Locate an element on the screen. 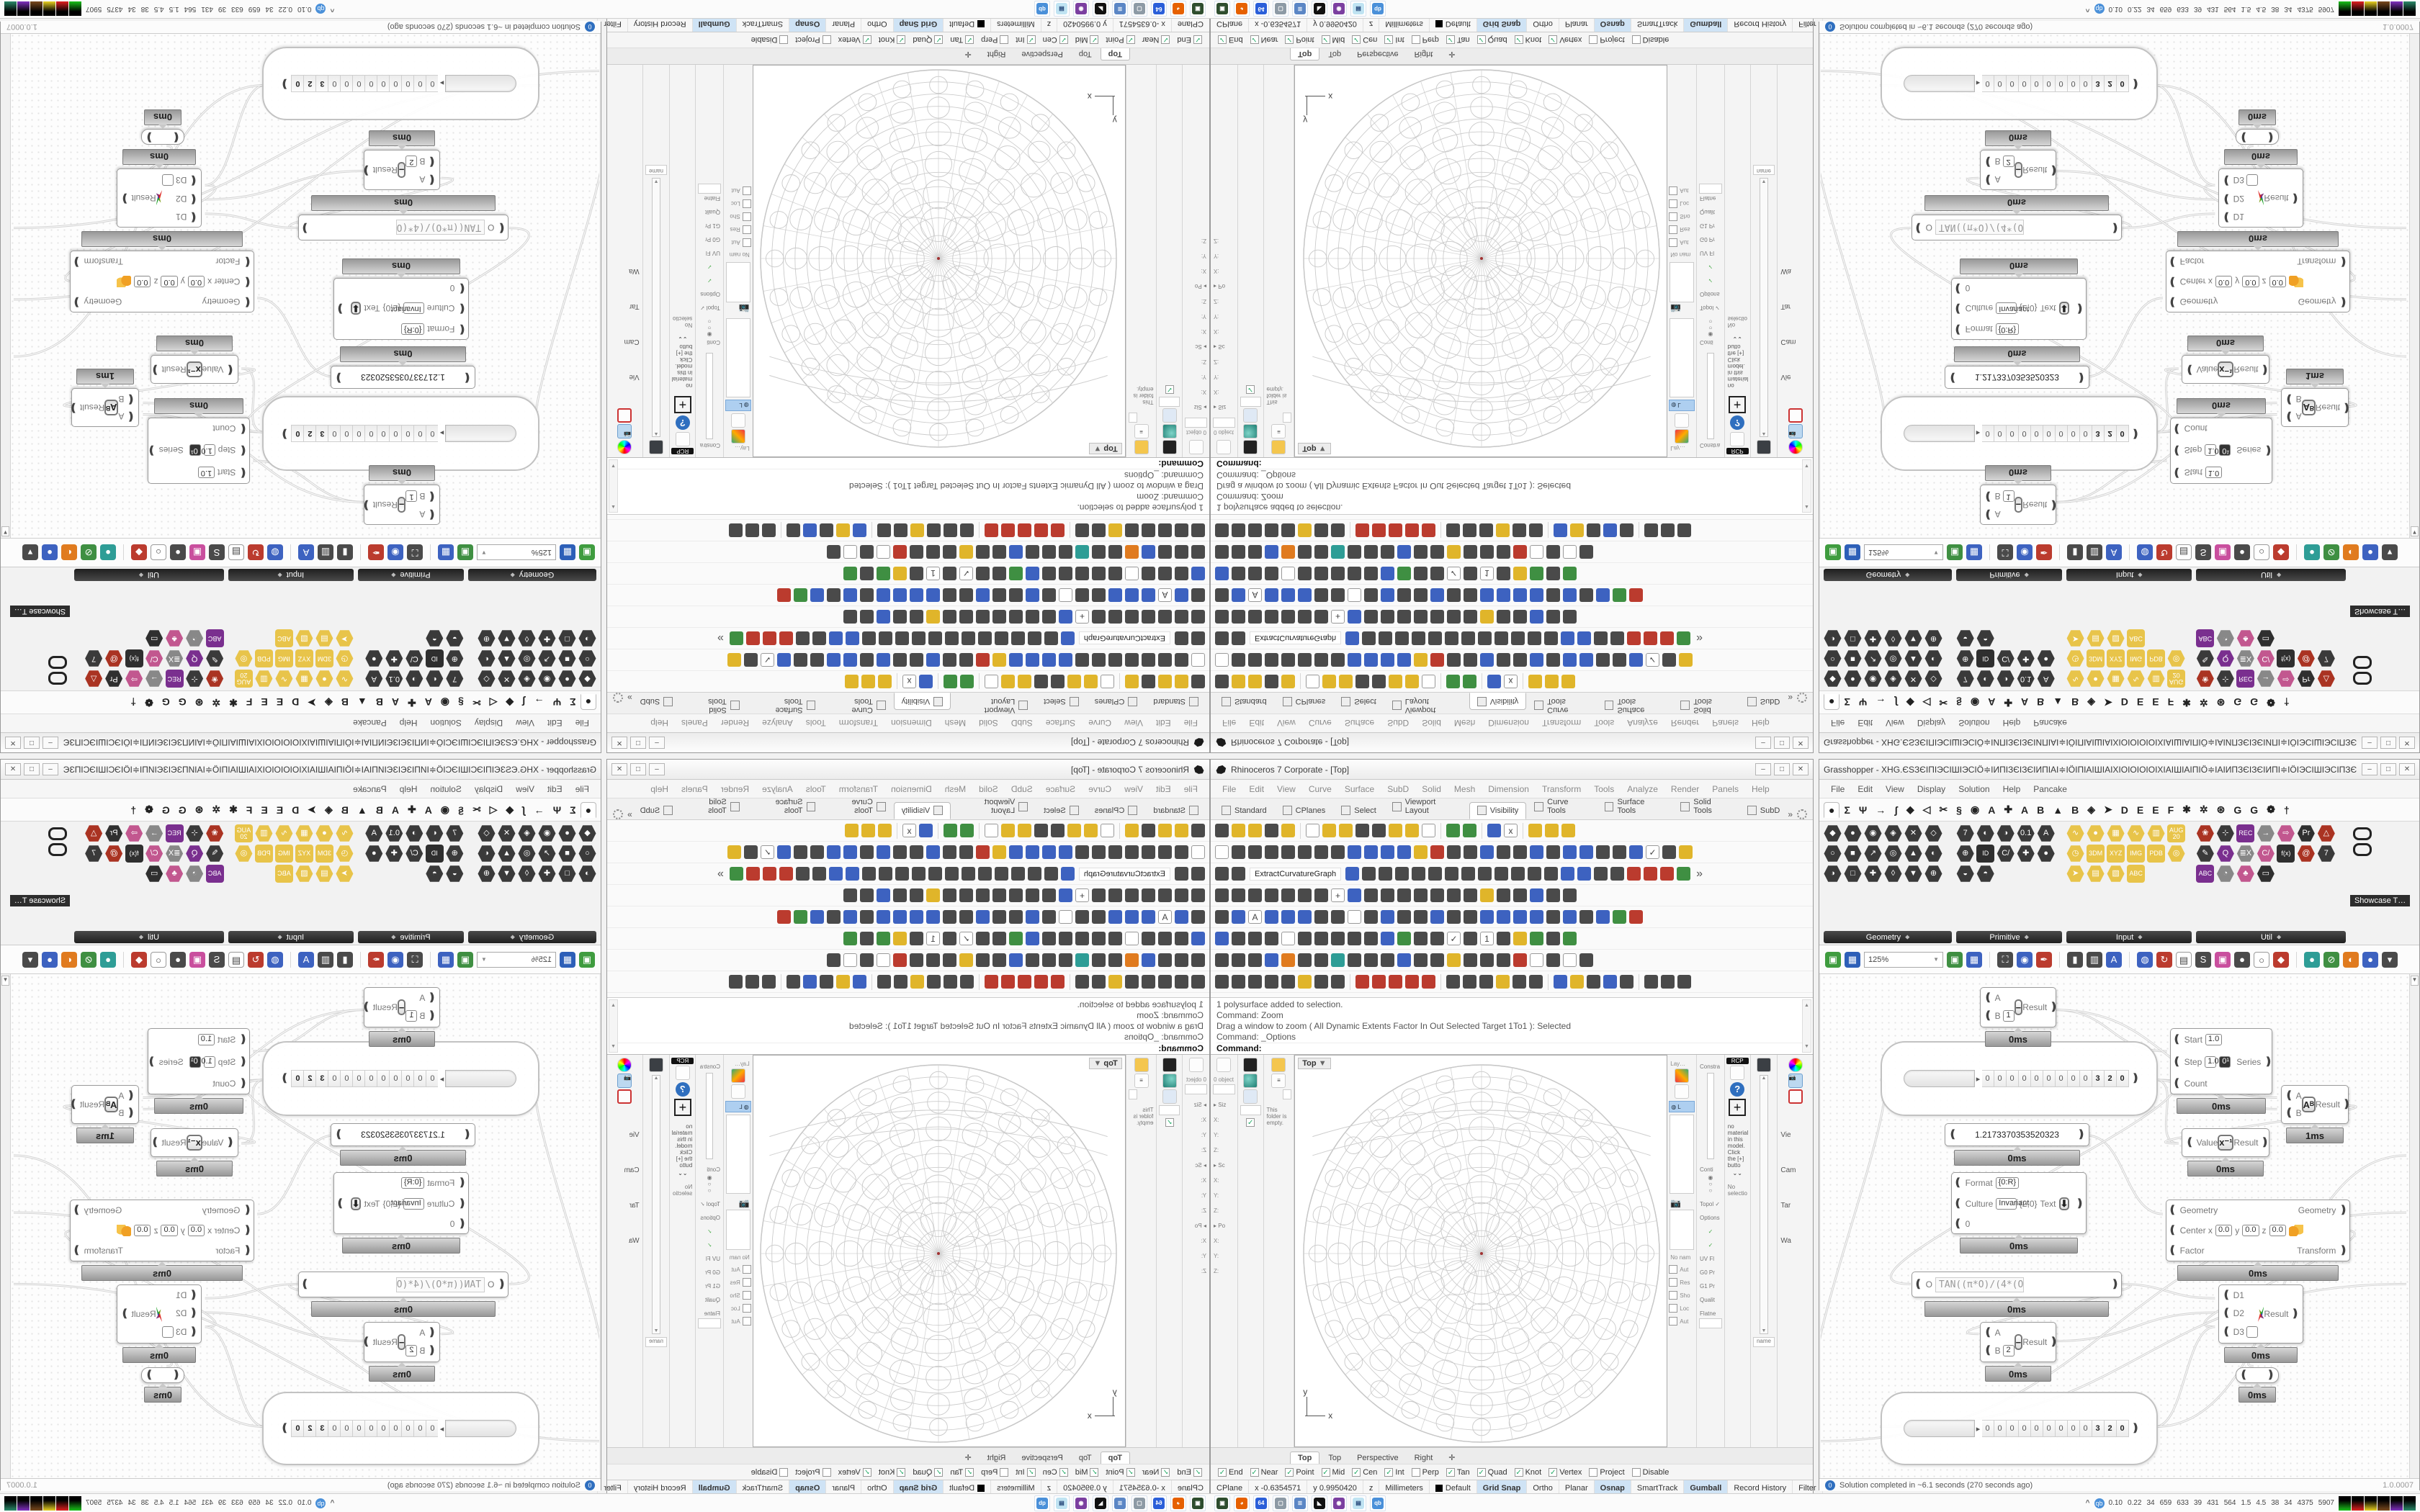 The width and height of the screenshot is (2420, 1512). component-icon: IMG is located at coordinates (283, 658).